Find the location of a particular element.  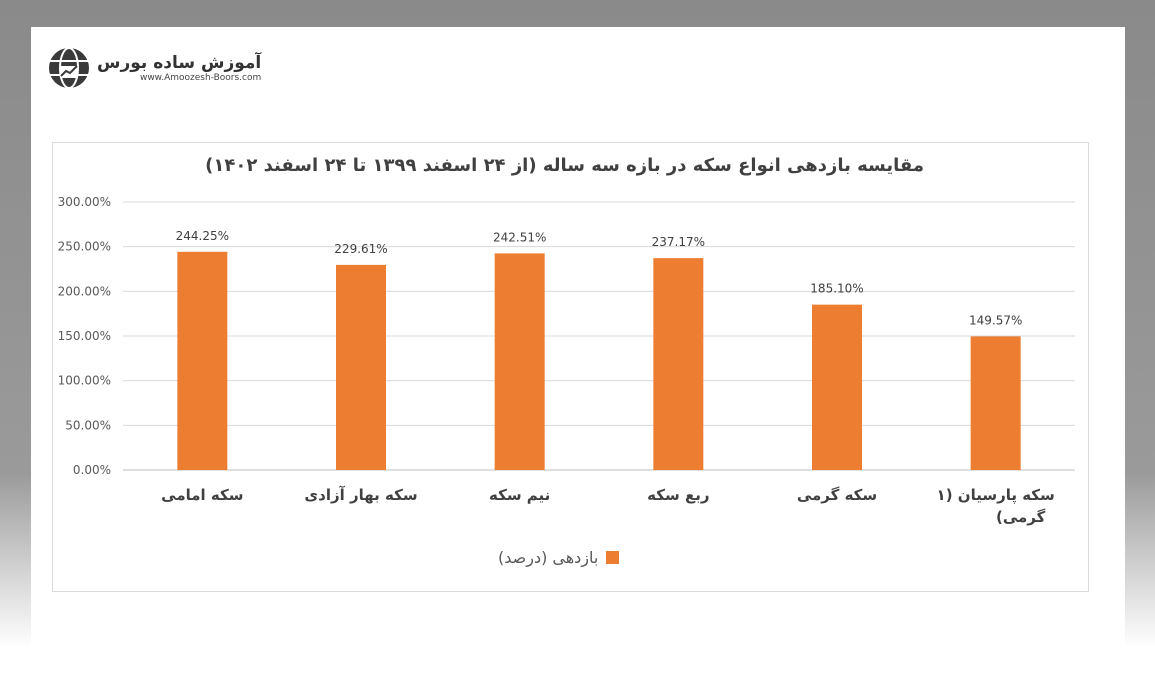

data-label: 149.57% is located at coordinates (995, 320).